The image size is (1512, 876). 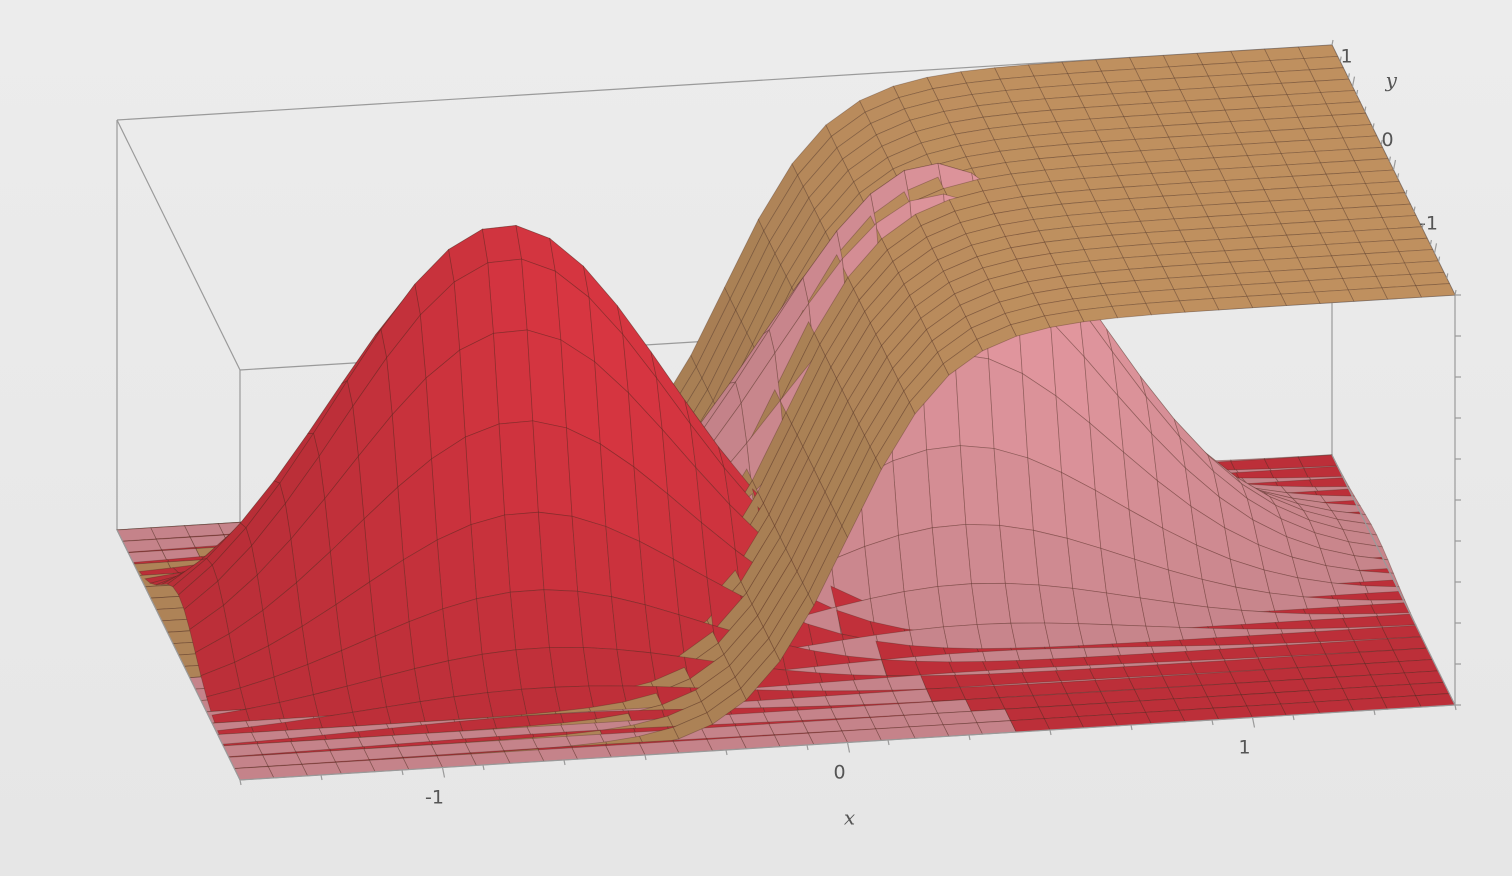 I want to click on x-tick-label: 1, so click(x=1244, y=748).